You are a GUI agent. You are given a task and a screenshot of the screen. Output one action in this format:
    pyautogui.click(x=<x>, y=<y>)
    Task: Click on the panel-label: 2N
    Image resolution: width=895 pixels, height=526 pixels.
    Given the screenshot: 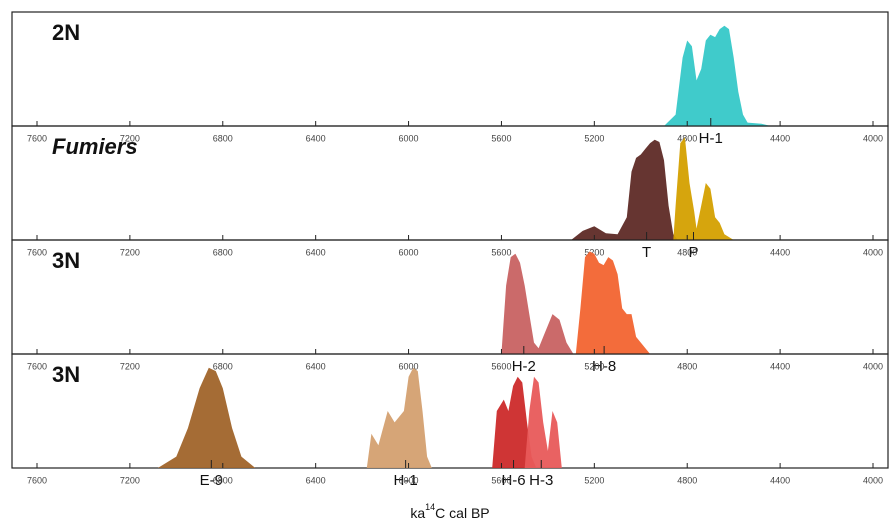 What is the action you would take?
    pyautogui.click(x=66, y=32)
    